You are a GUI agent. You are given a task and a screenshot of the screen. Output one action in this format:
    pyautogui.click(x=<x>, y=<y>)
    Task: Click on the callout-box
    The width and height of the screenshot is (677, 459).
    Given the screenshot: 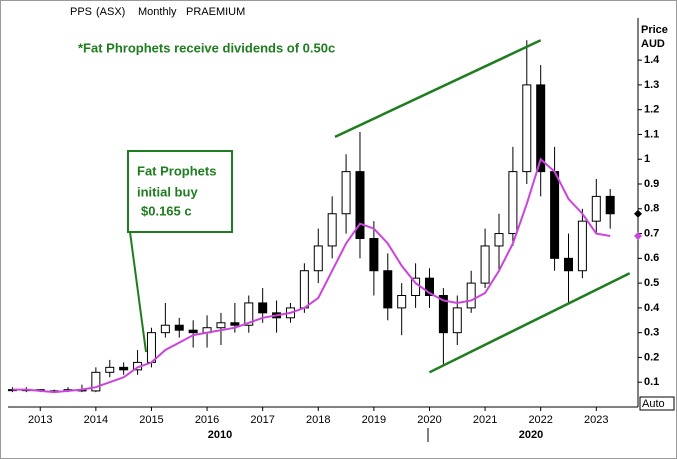 What is the action you would take?
    pyautogui.click(x=180, y=191)
    